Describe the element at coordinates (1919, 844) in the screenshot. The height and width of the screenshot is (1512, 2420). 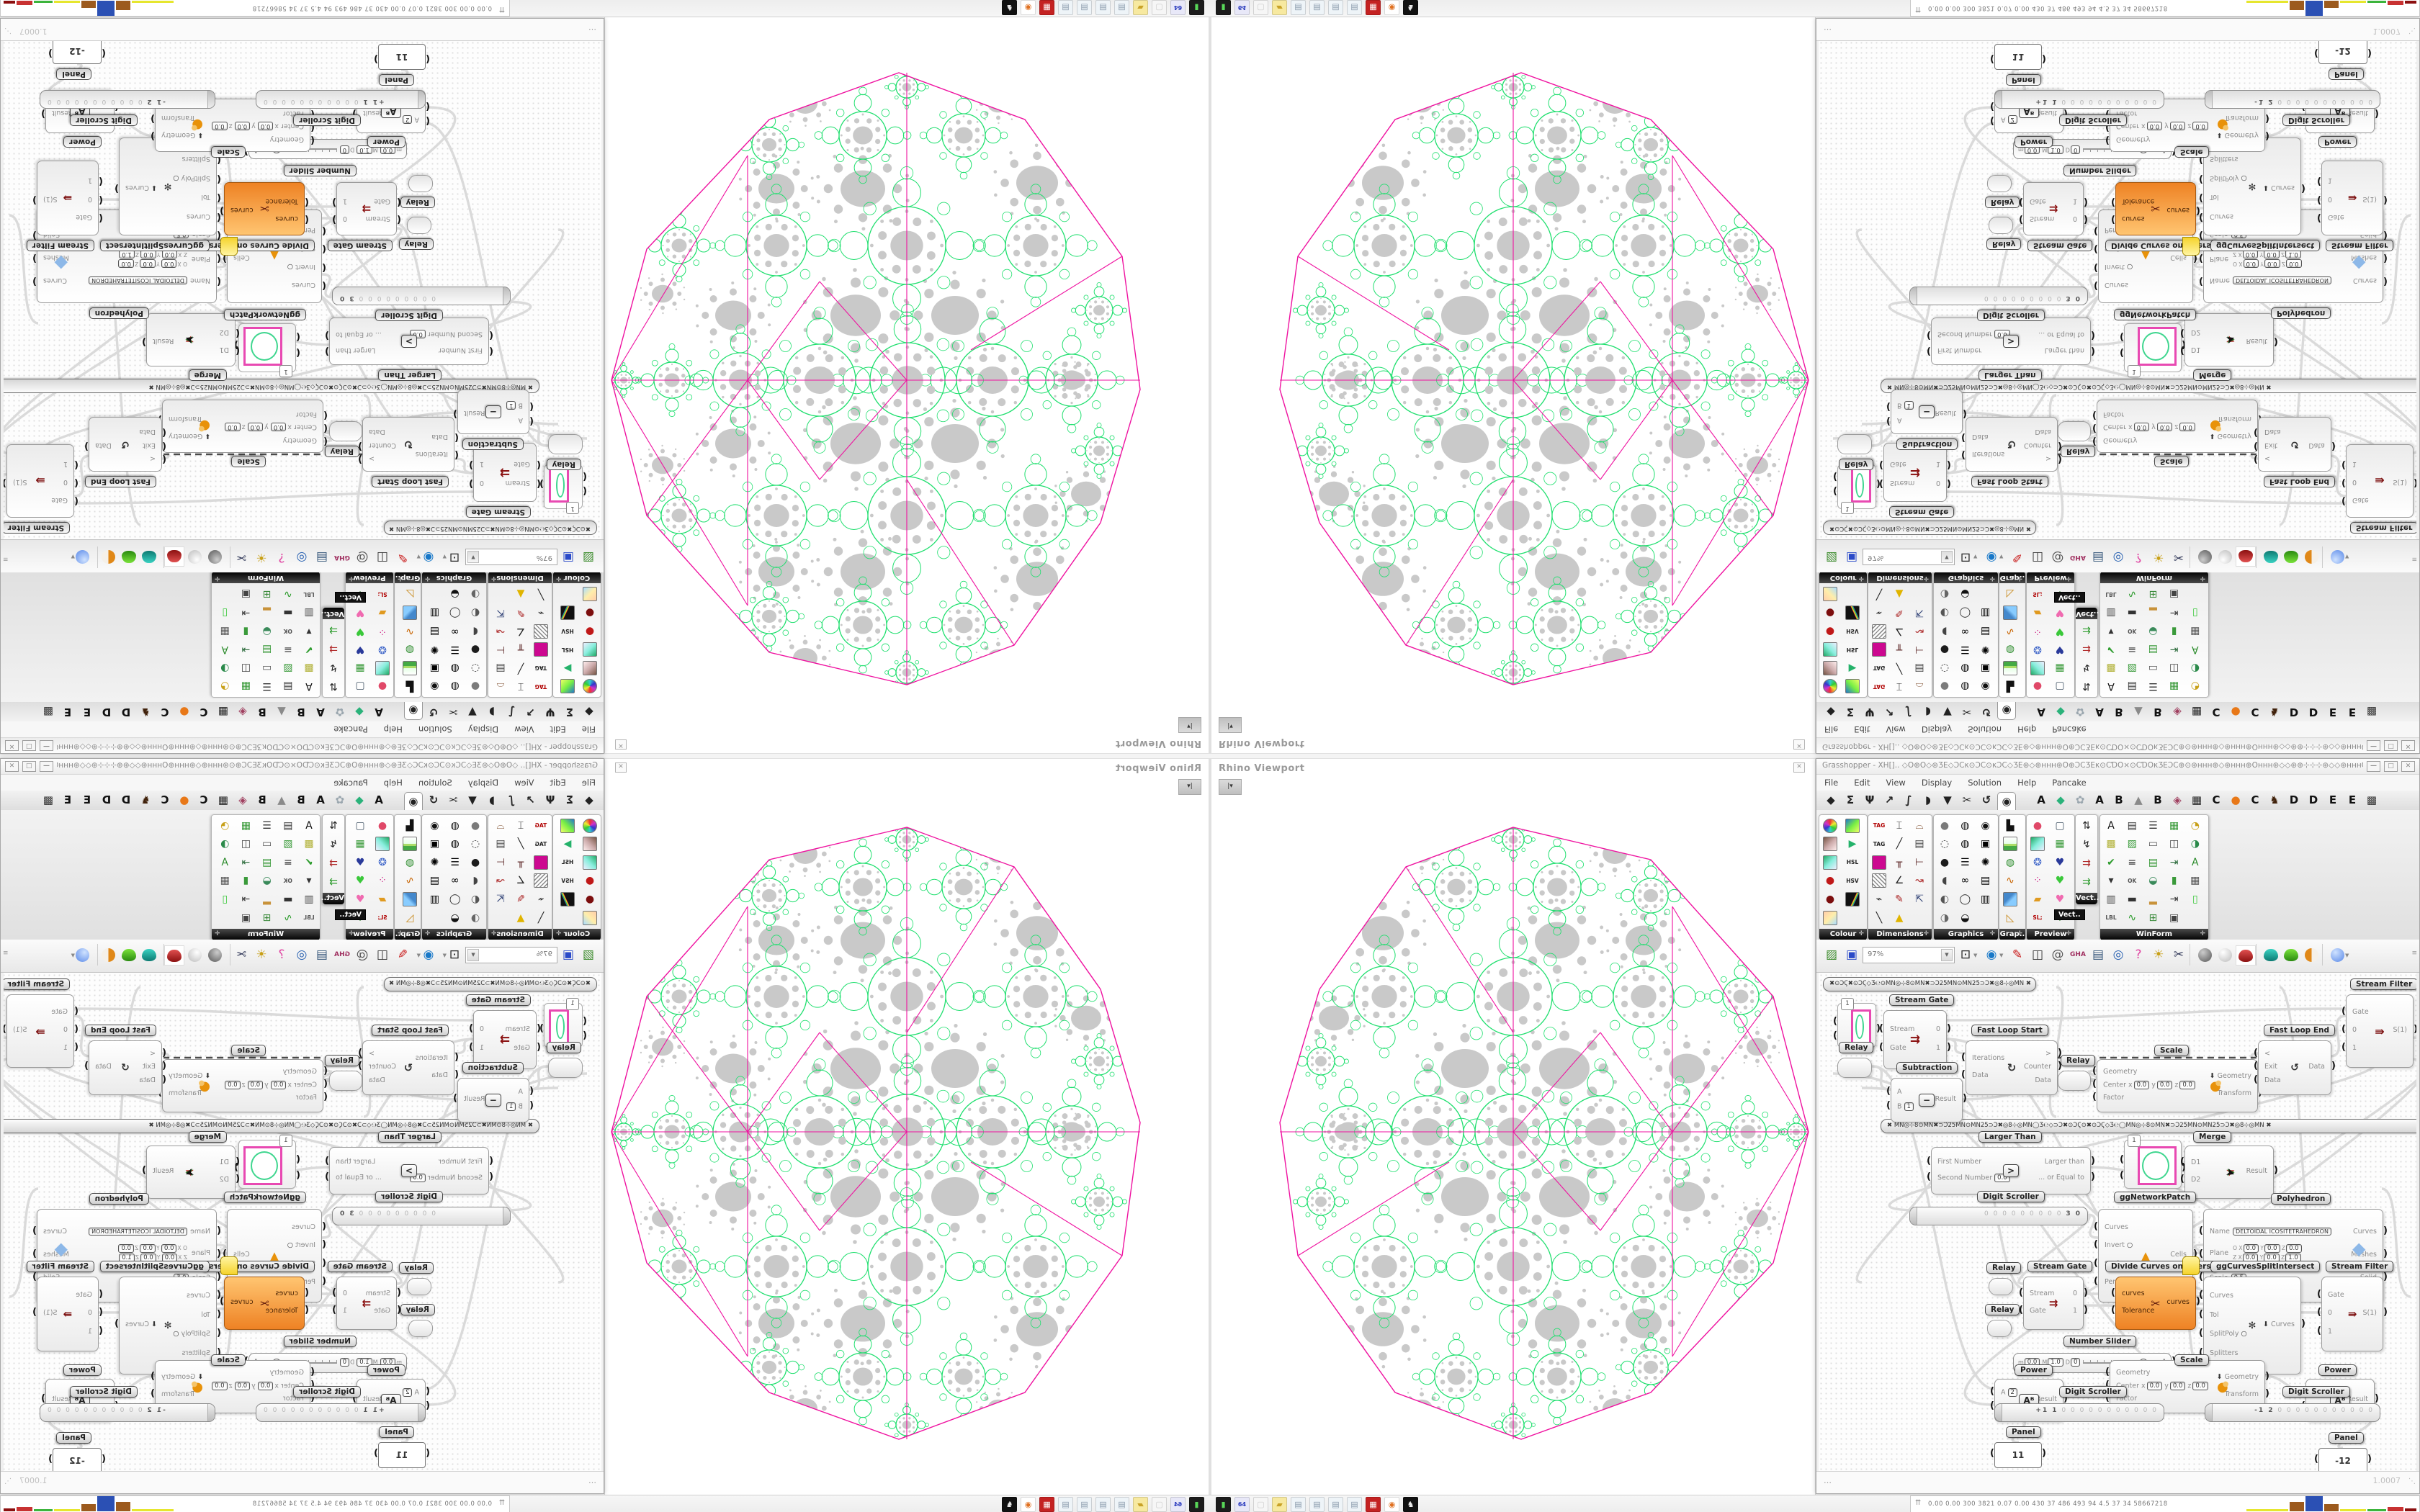
I see `palette-icon-5: ▤` at that location.